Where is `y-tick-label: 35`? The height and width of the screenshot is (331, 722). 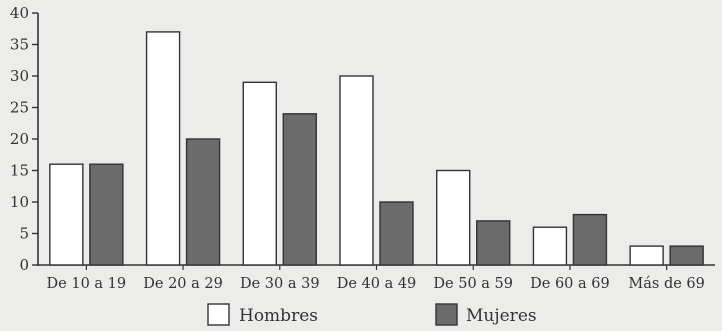 y-tick-label: 35 is located at coordinates (19, 45).